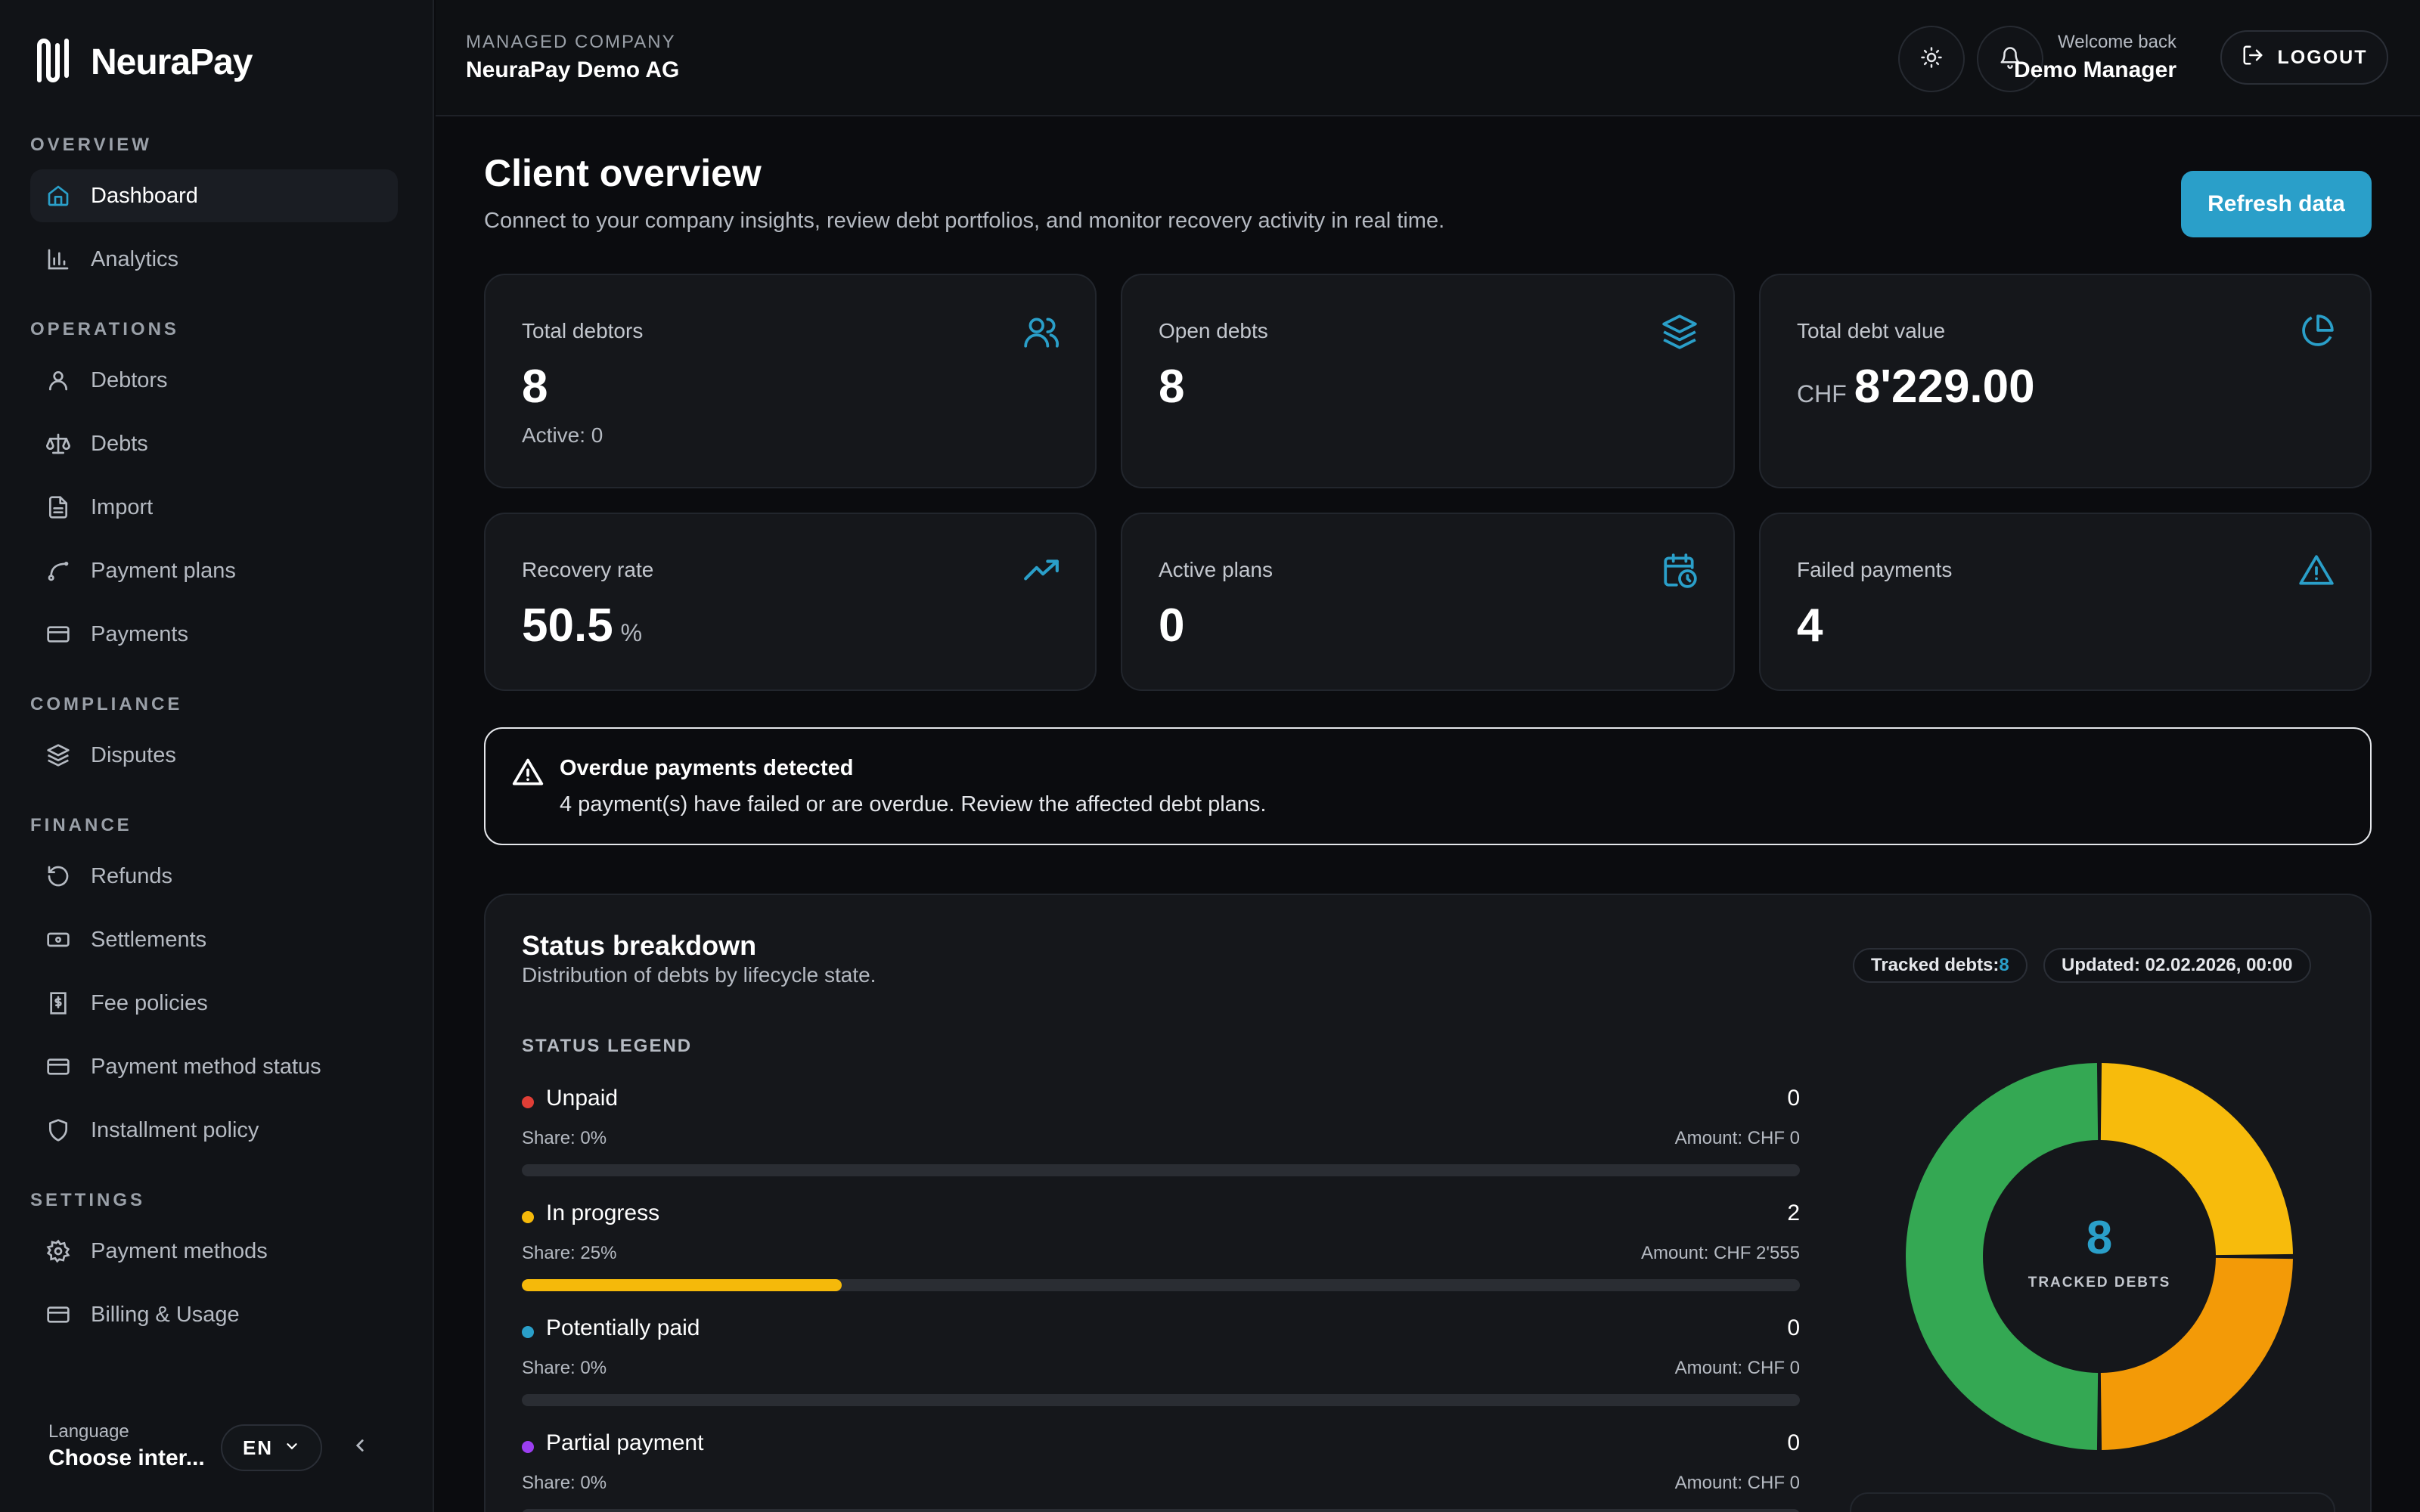 The height and width of the screenshot is (1512, 2420). Describe the element at coordinates (106, 704) in the screenshot. I see `nav-section-compliance: COMPLIANCE` at that location.